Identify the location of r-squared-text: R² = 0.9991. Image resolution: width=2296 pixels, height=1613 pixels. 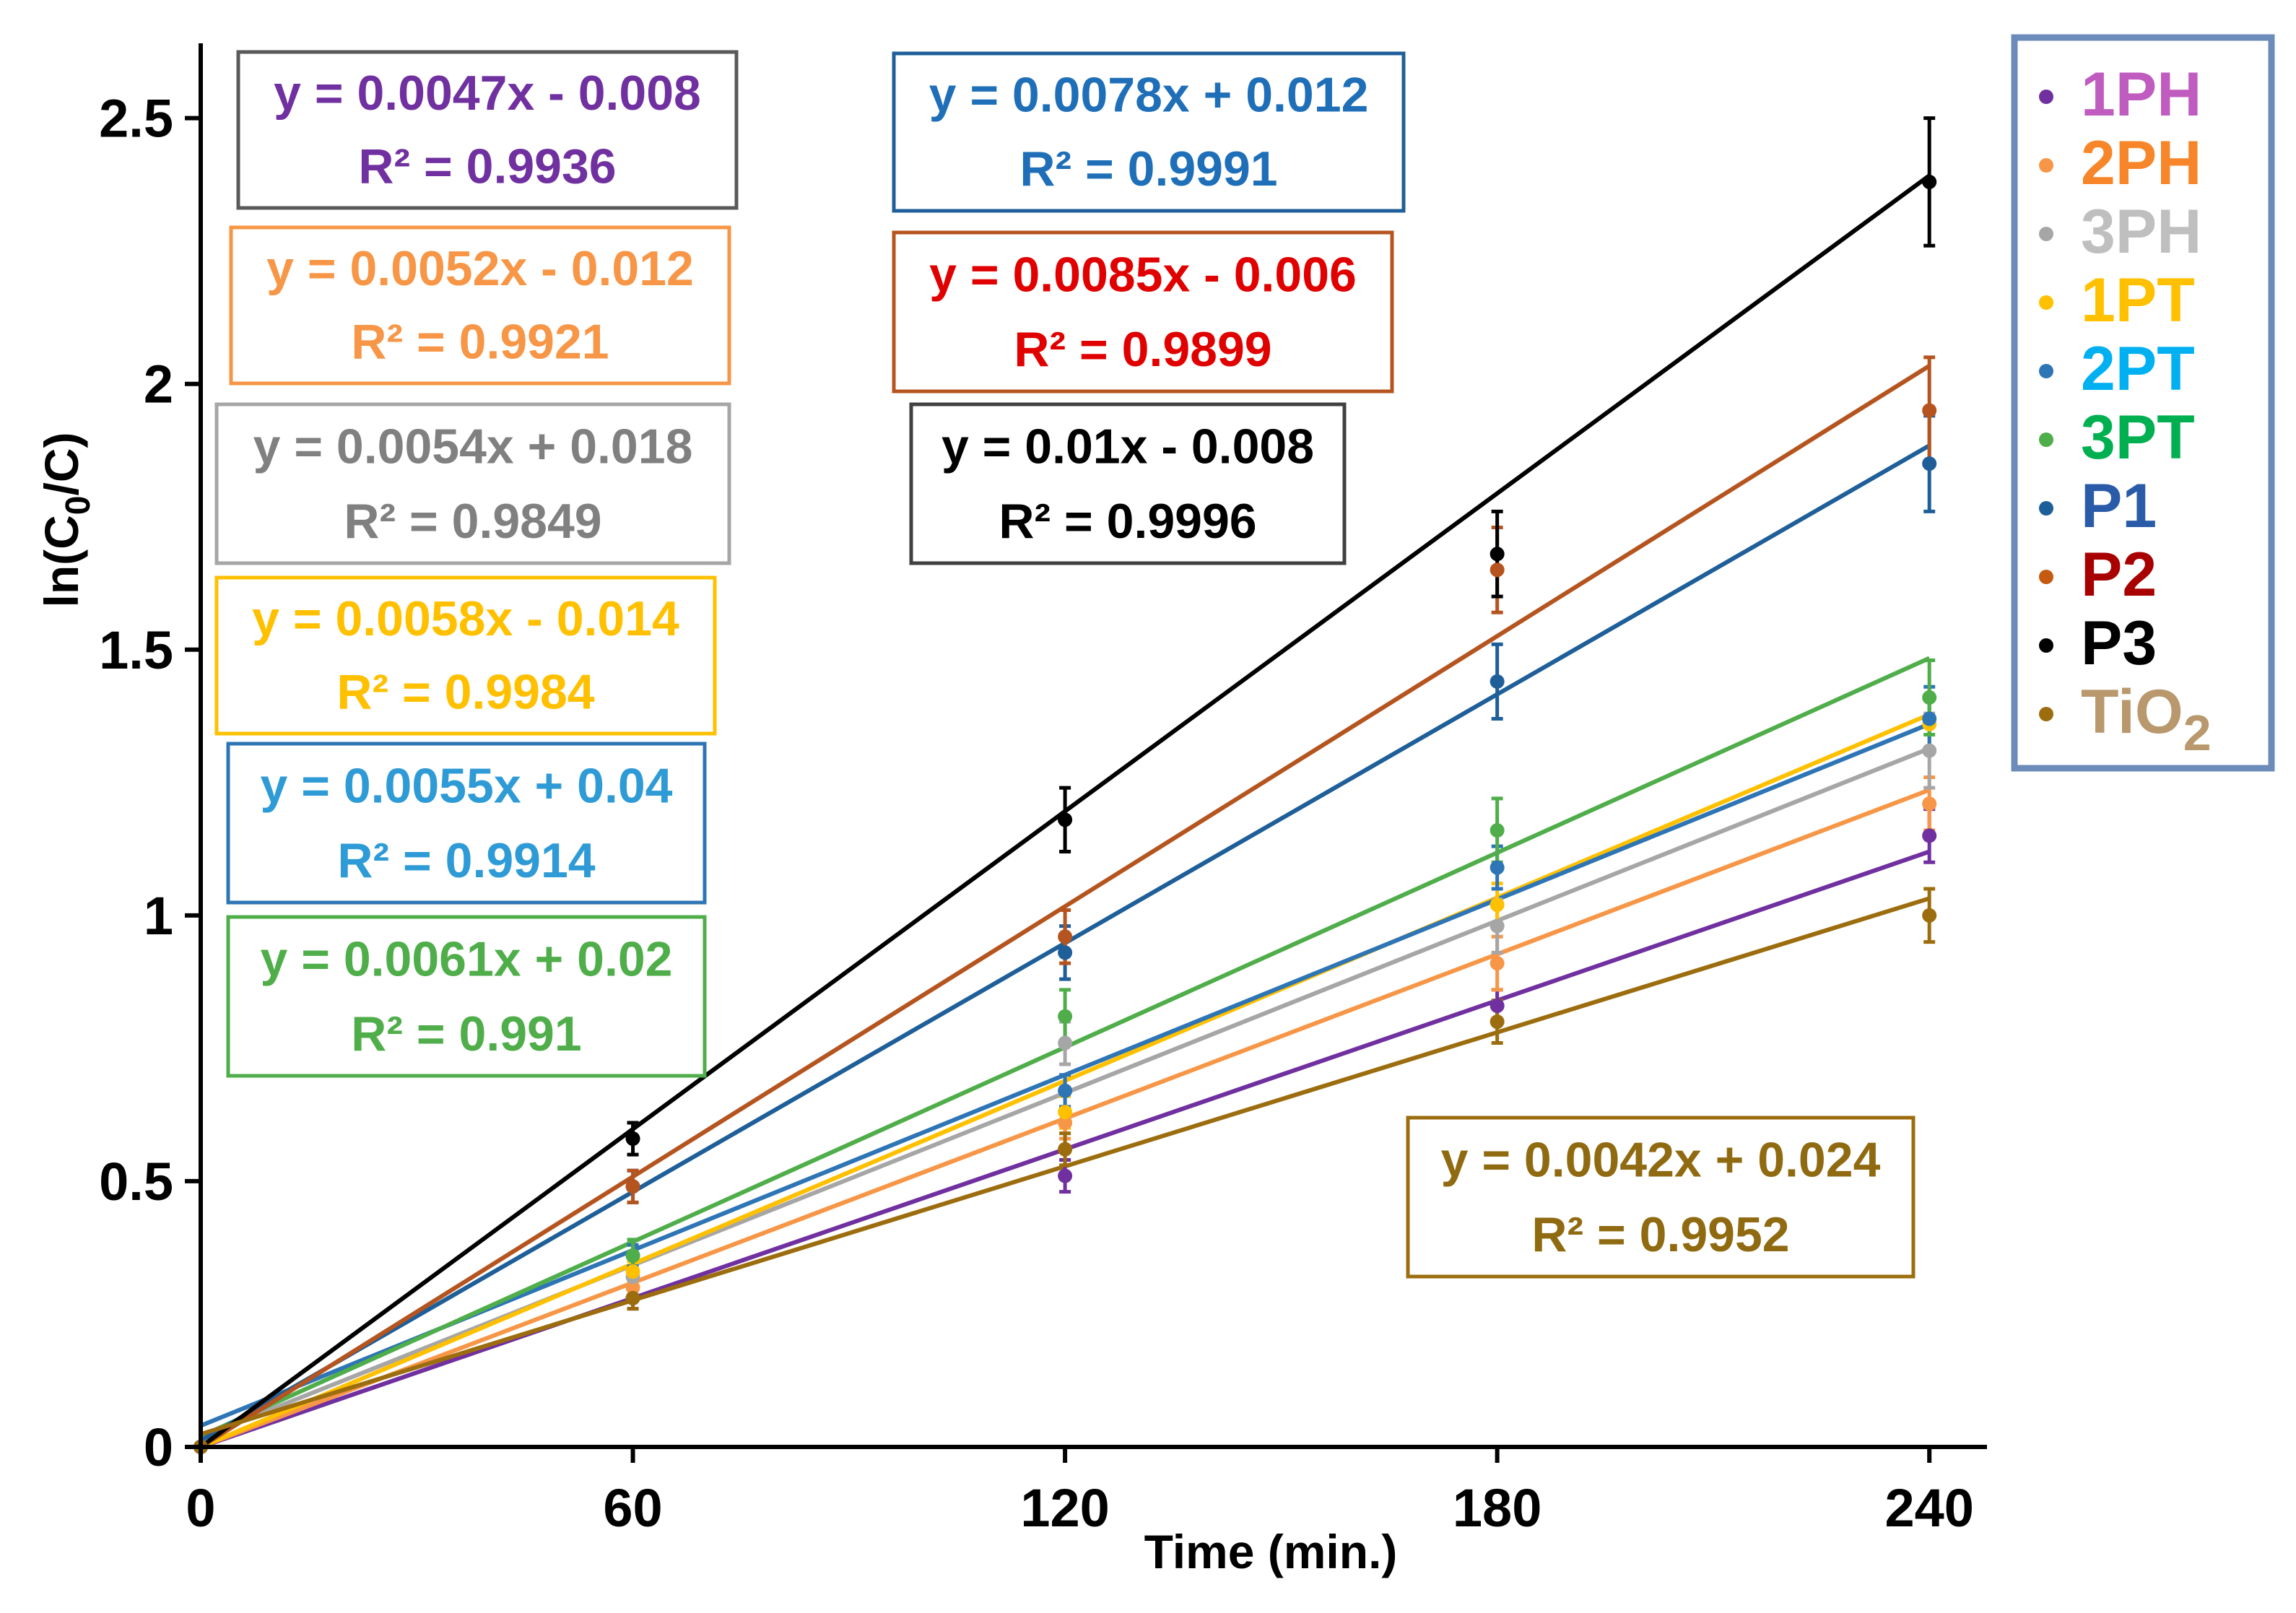
(1148, 169).